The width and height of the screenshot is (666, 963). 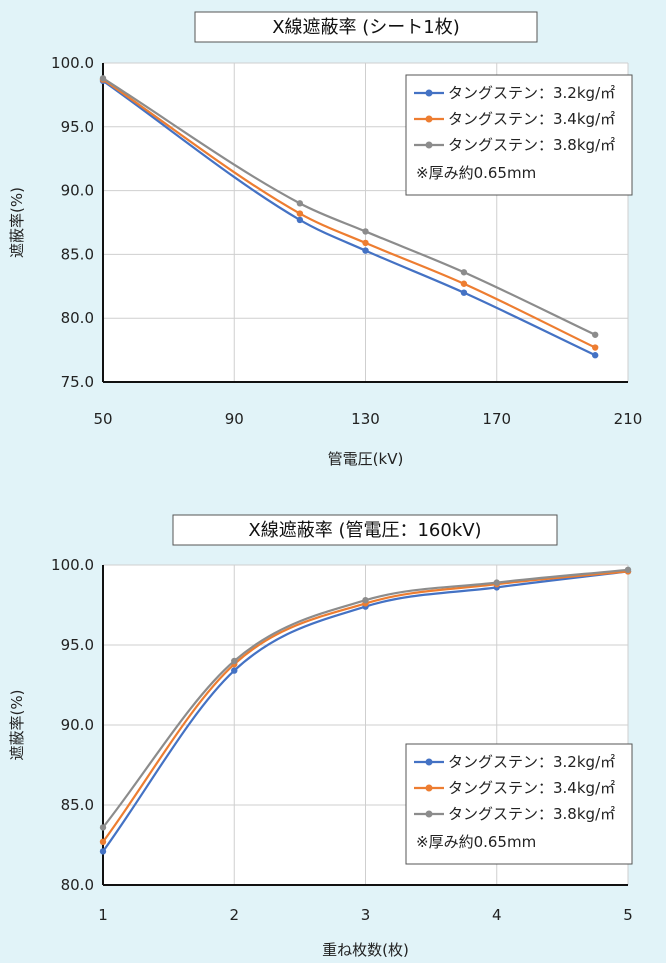 I want to click on x-tick-label: 50, so click(x=102, y=419).